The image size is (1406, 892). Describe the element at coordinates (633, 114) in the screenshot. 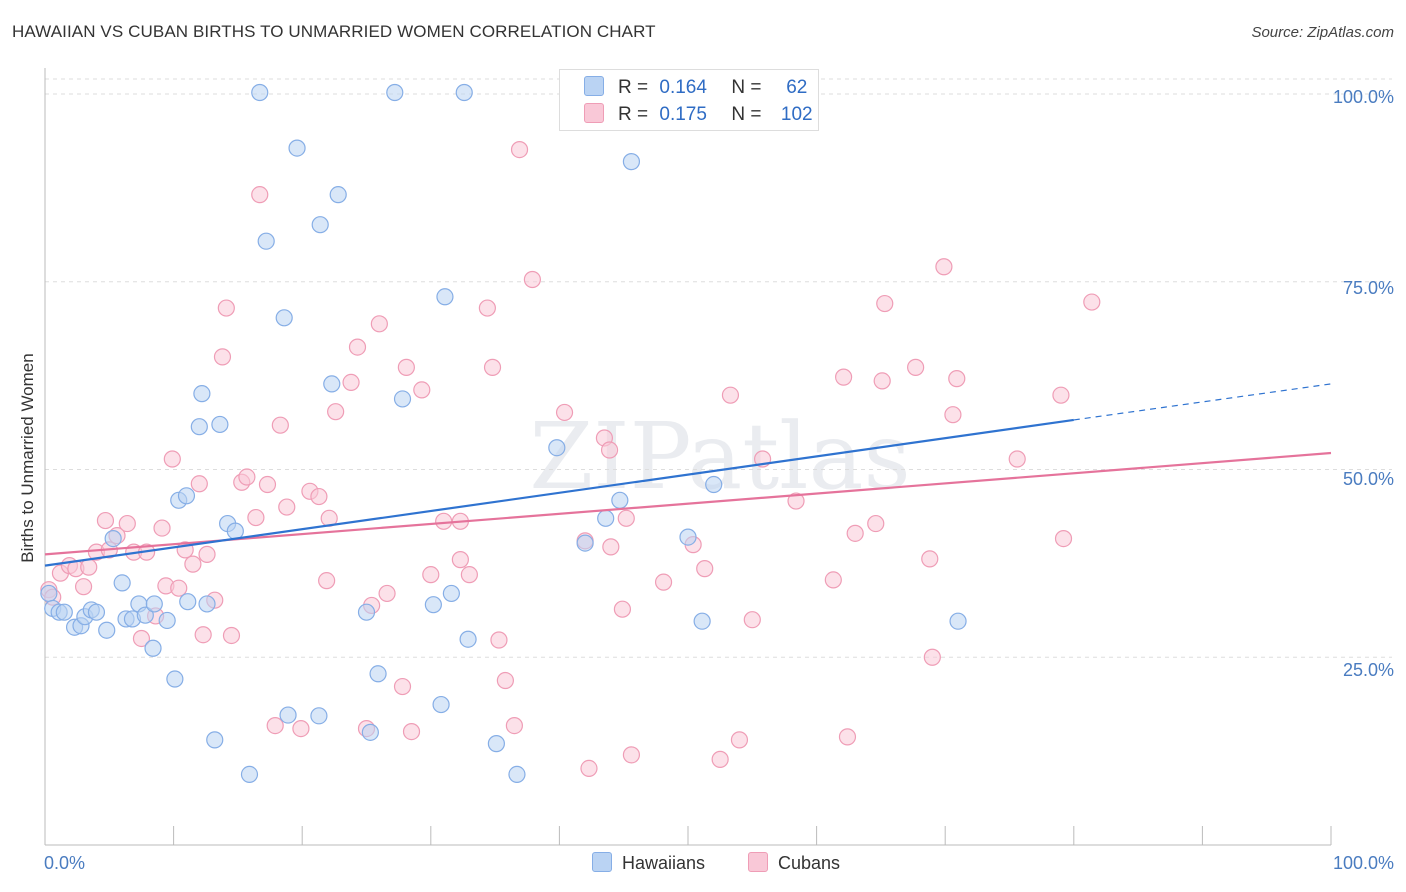

I see `r-label: R =` at that location.